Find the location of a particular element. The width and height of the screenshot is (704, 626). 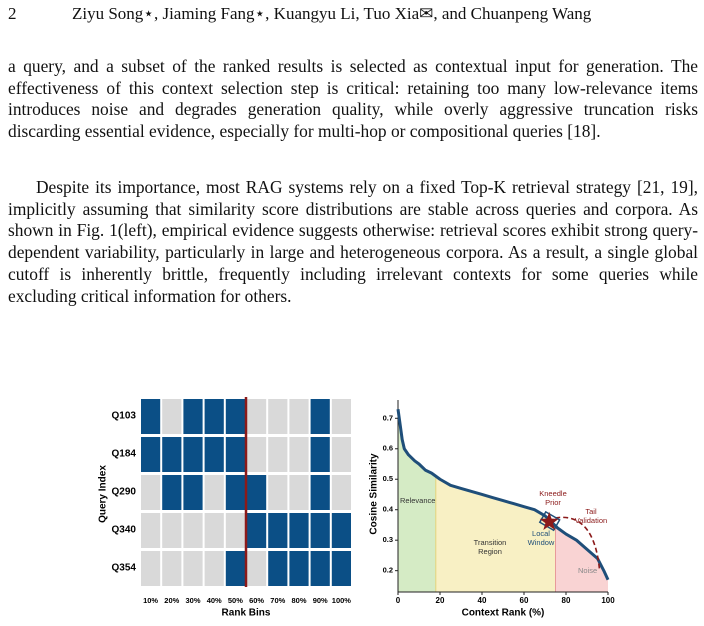

y-tick-label: 0.5 is located at coordinates (388, 478).